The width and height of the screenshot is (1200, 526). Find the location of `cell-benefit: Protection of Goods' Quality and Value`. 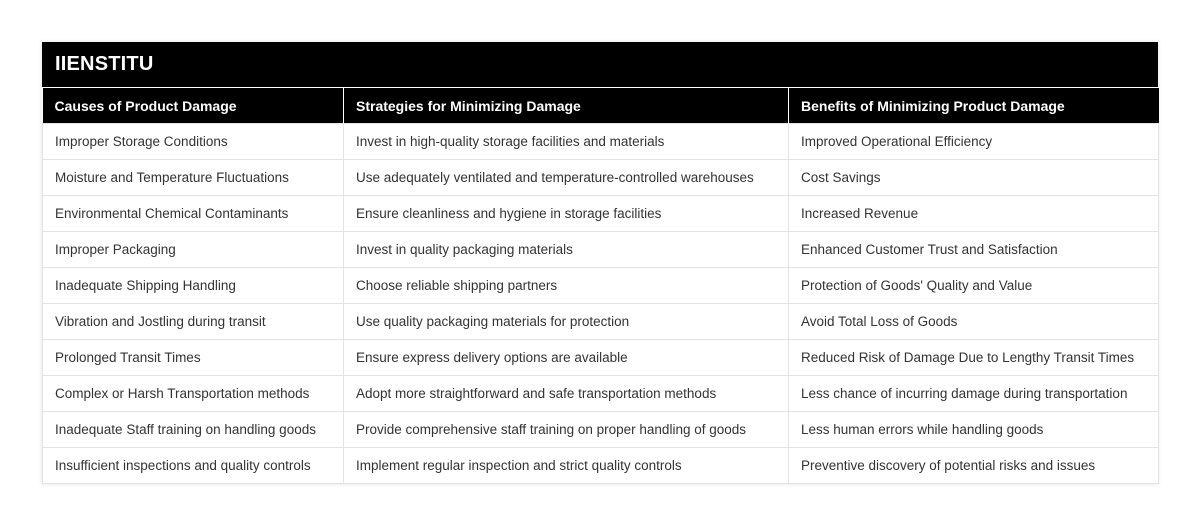

cell-benefit: Protection of Goods' Quality and Value is located at coordinates (973, 285).